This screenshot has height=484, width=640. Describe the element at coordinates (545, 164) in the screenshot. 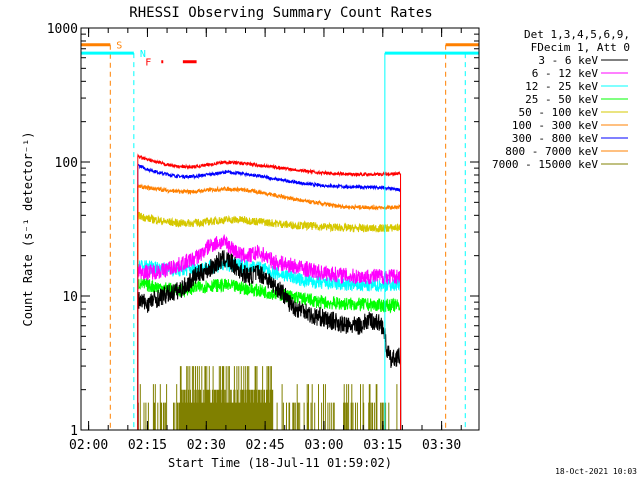

I see `legend-entry-label: 7000 - 15000 keV` at that location.